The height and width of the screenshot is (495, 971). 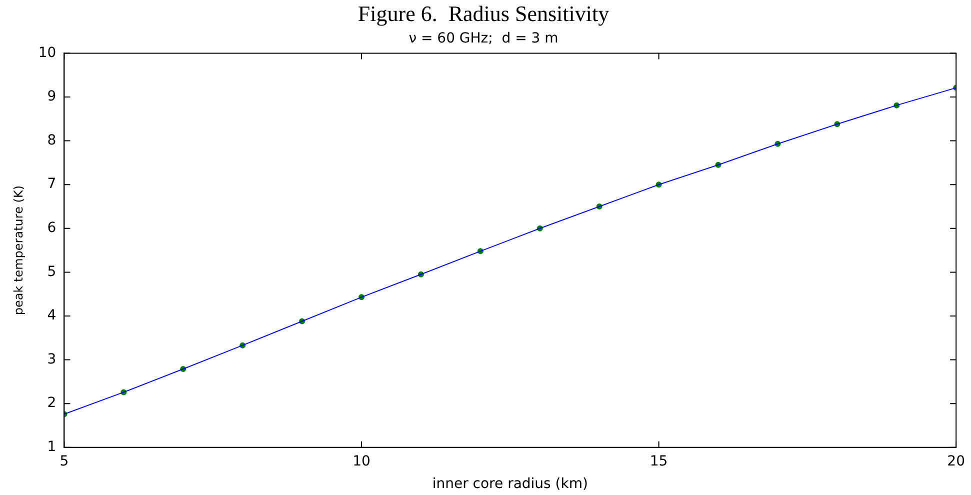 What do you see at coordinates (47, 52) in the screenshot?
I see `y-tick-label: 10` at bounding box center [47, 52].